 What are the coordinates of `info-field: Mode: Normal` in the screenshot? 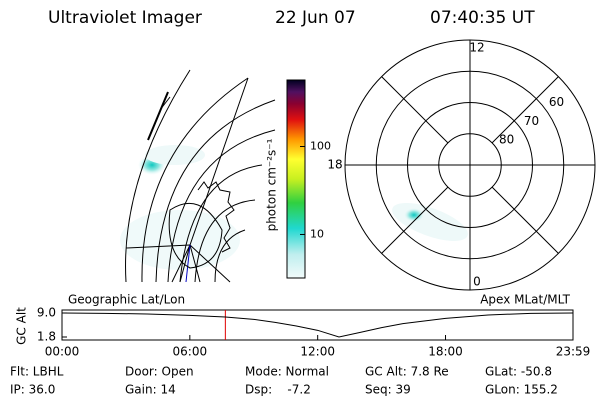 It's located at (287, 372).